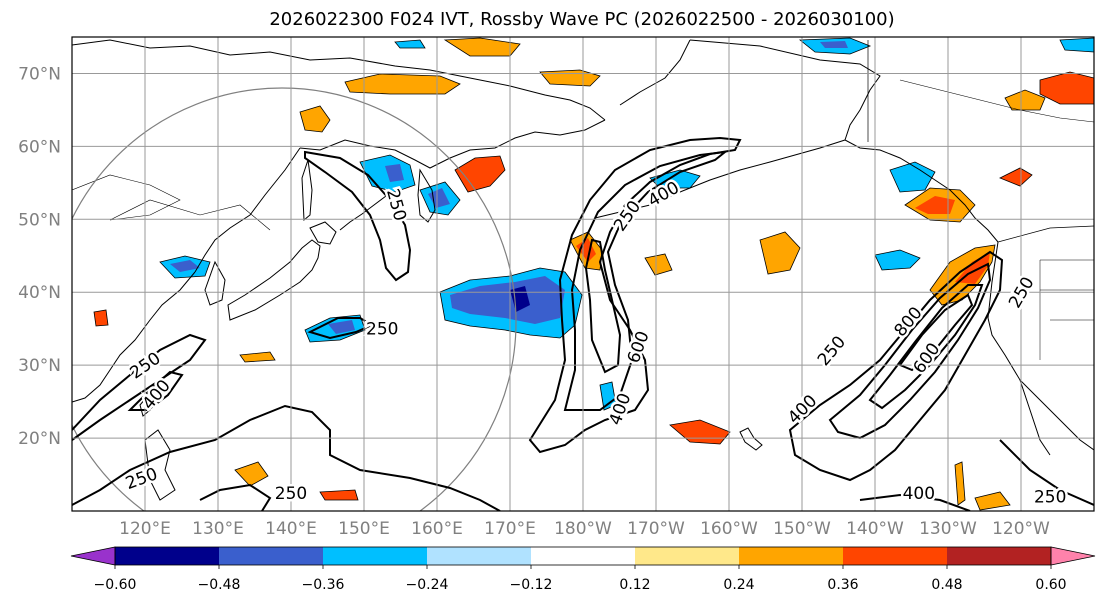 This screenshot has height=604, width=1105. I want to click on coastline-china, so click(134, 337).